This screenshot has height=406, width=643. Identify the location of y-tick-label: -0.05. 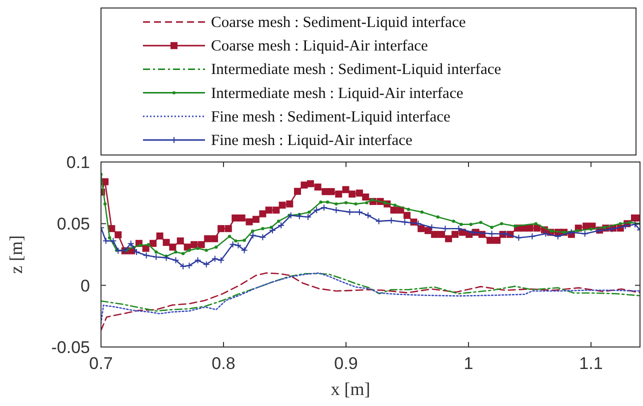
(70, 347).